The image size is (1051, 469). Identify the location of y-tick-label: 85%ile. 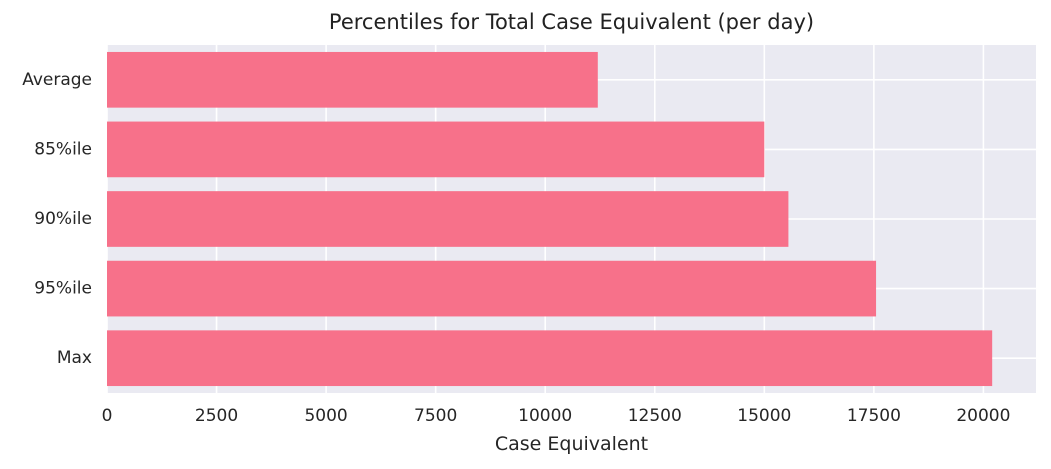
(63, 149).